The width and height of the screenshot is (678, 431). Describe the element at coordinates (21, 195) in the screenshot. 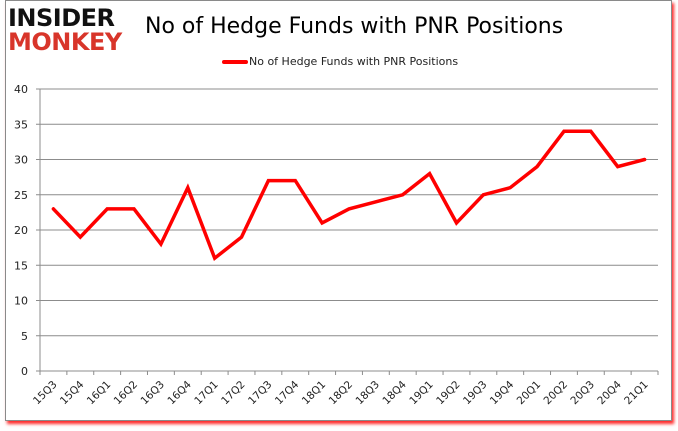

I see `y-tick-label: 25` at that location.